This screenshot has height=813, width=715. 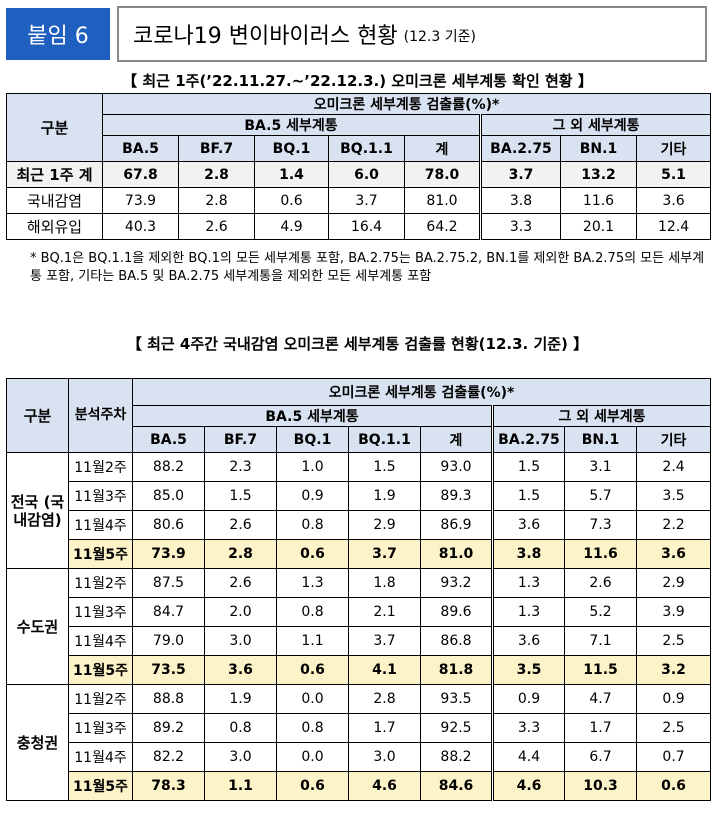 What do you see at coordinates (442, 148) in the screenshot?
I see `t1-col-header: 계` at bounding box center [442, 148].